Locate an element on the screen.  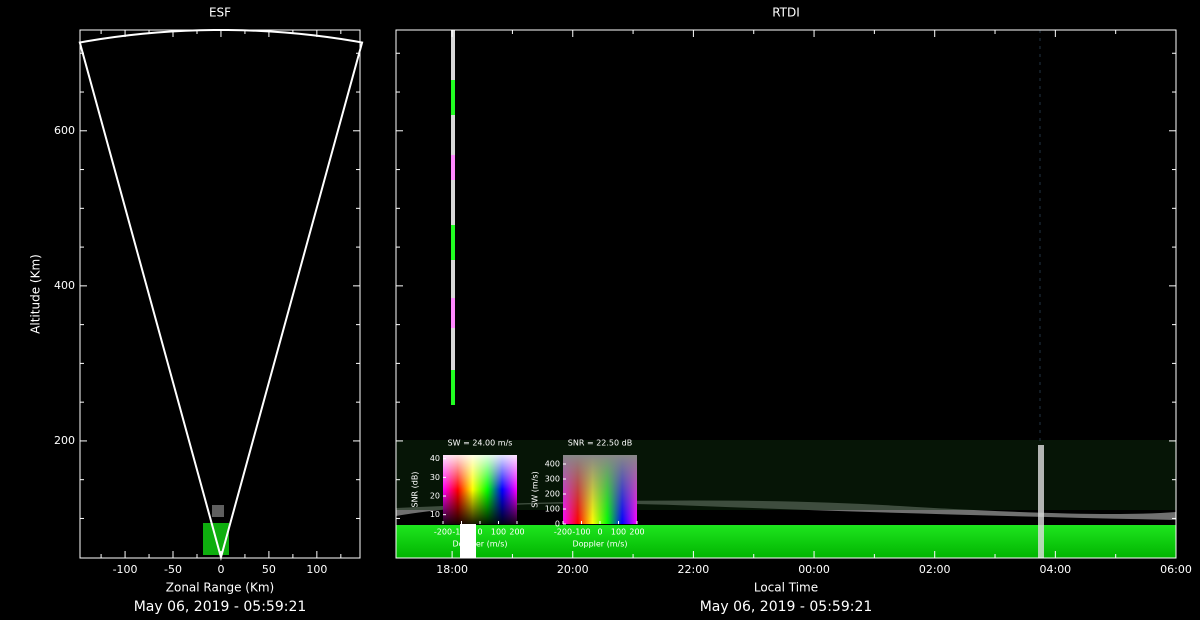
x-tick-label: 50 is located at coordinates (269, 569).